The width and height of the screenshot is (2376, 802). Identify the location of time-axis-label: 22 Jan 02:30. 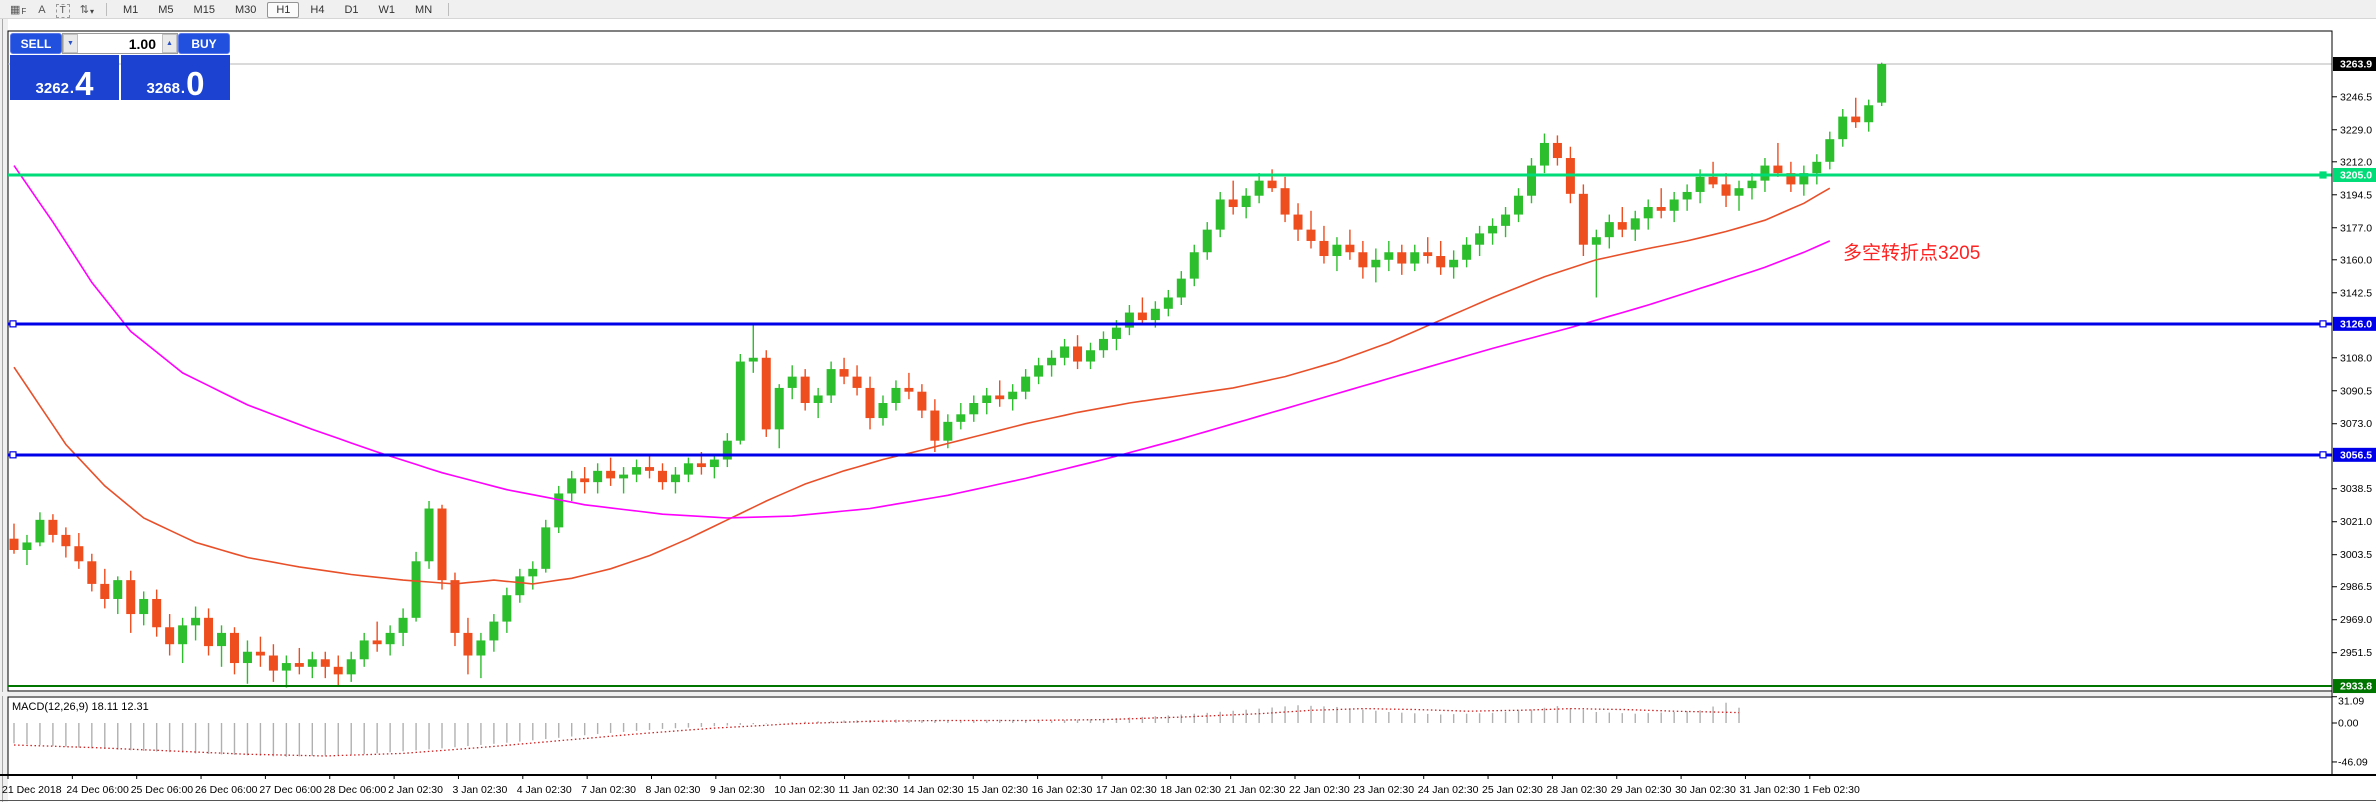
(1319, 790).